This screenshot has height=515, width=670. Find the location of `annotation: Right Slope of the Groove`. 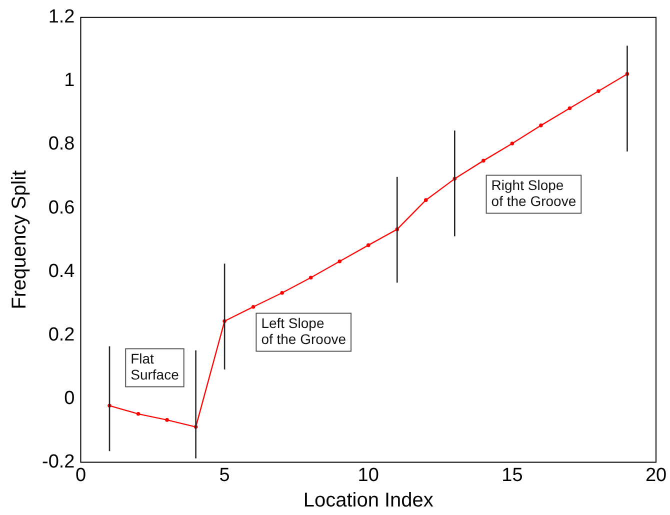

annotation: Right Slope of the Groove is located at coordinates (533, 193).